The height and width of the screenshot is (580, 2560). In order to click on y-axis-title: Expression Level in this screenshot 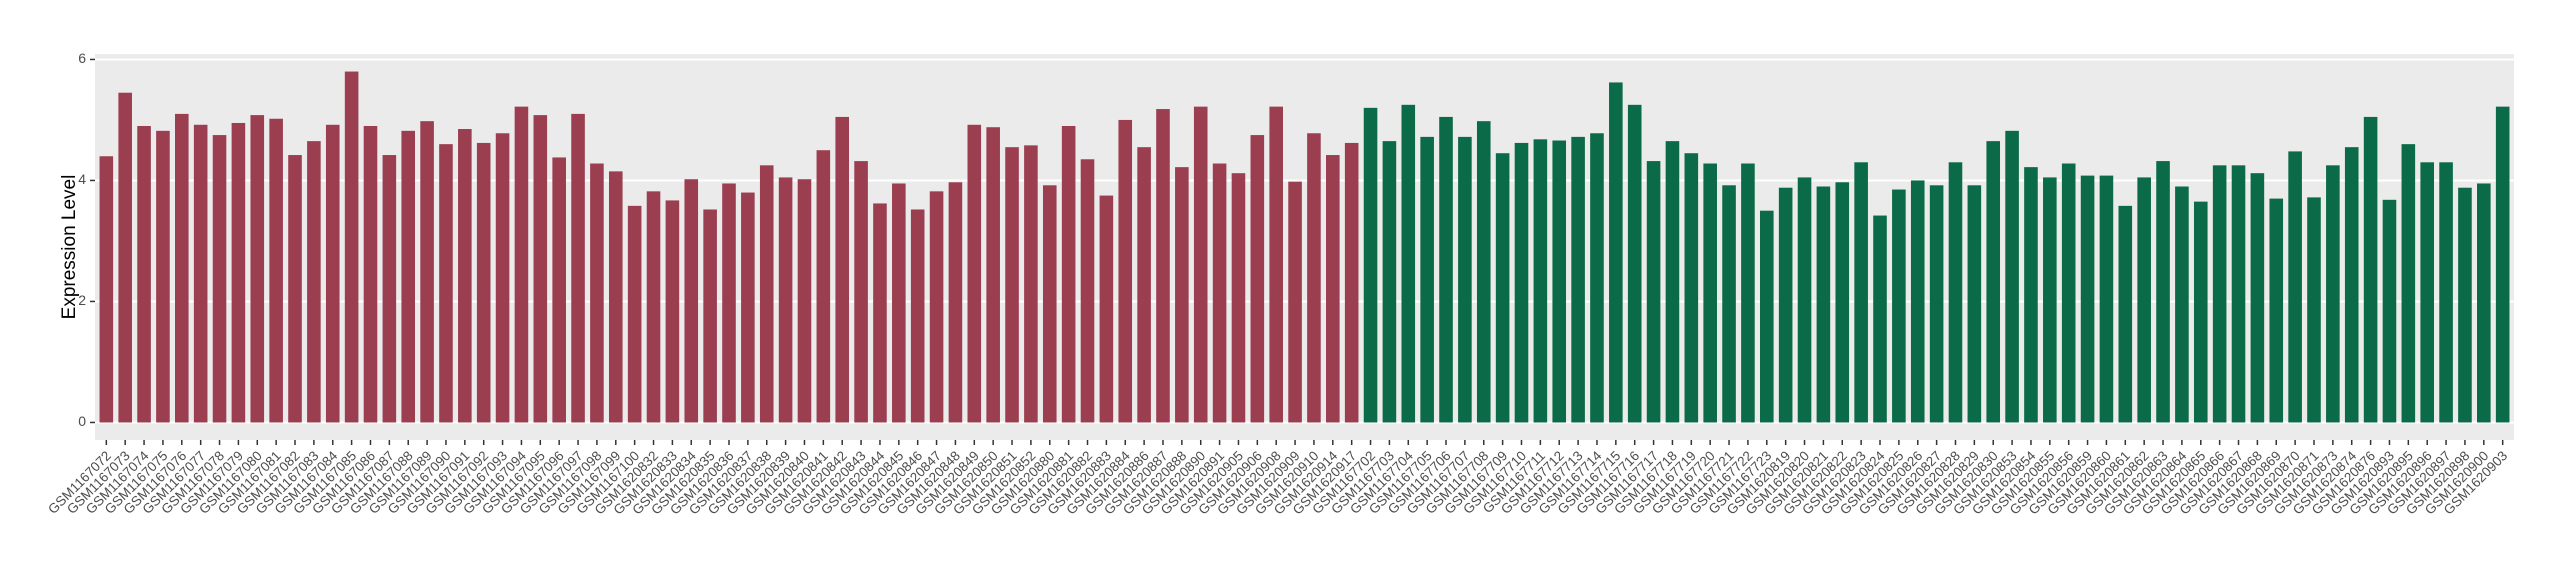, I will do `click(69, 247)`.